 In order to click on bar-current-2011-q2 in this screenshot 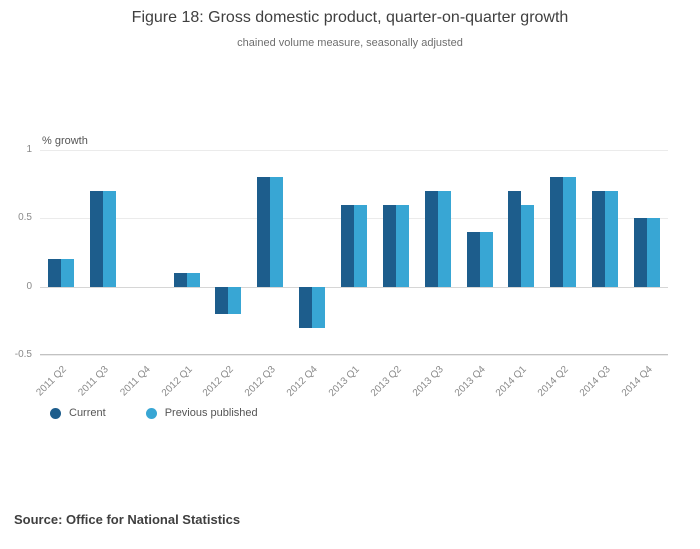, I will do `click(54, 273)`.